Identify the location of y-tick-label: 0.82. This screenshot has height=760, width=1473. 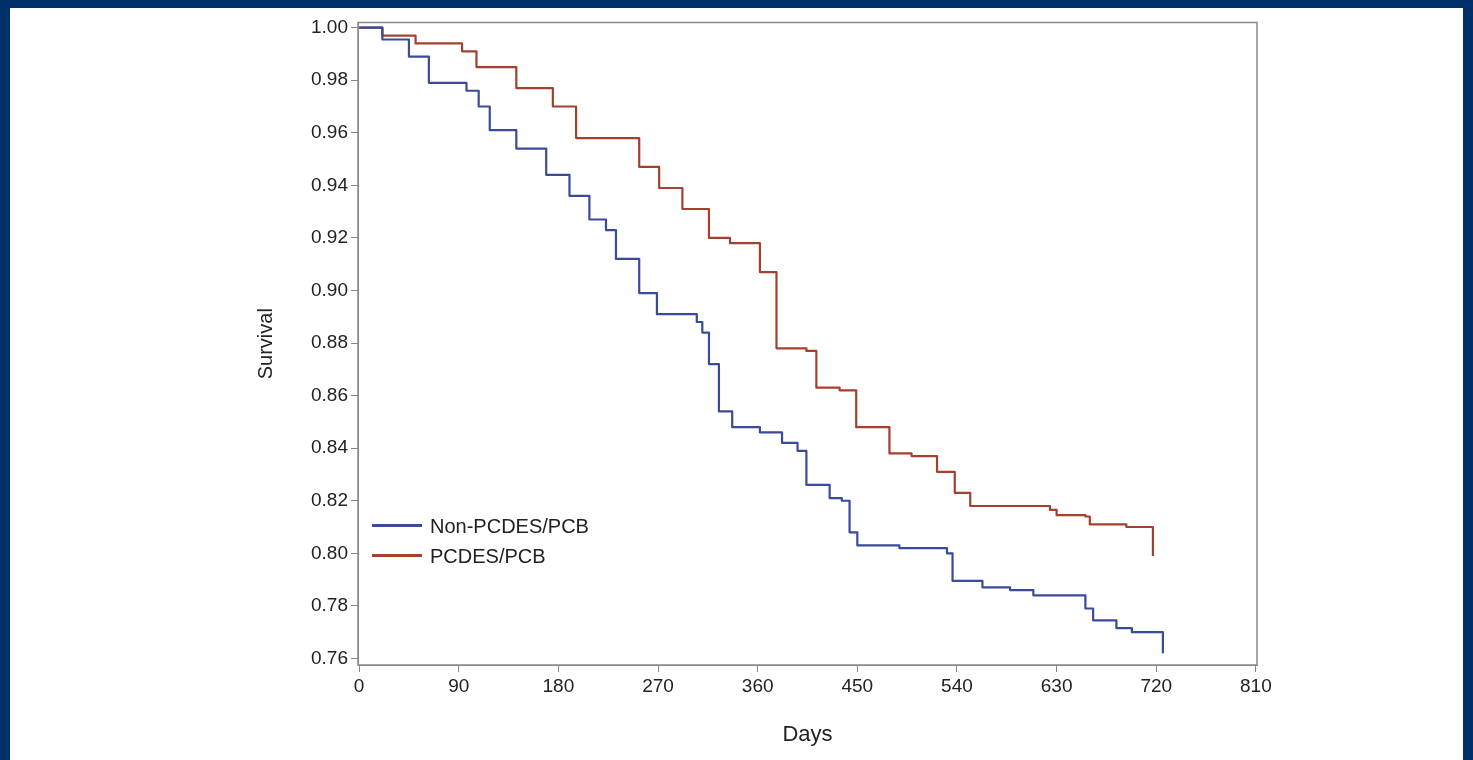
(329, 499).